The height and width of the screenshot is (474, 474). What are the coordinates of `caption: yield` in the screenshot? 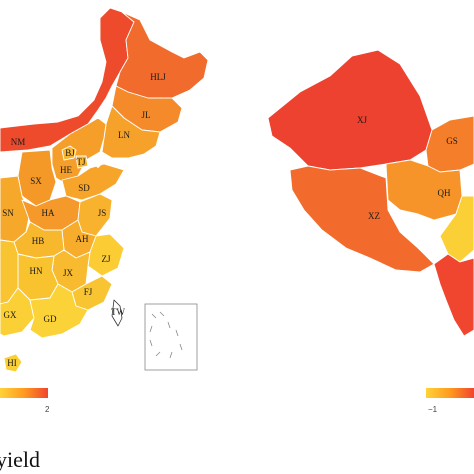 It's located at (20, 459).